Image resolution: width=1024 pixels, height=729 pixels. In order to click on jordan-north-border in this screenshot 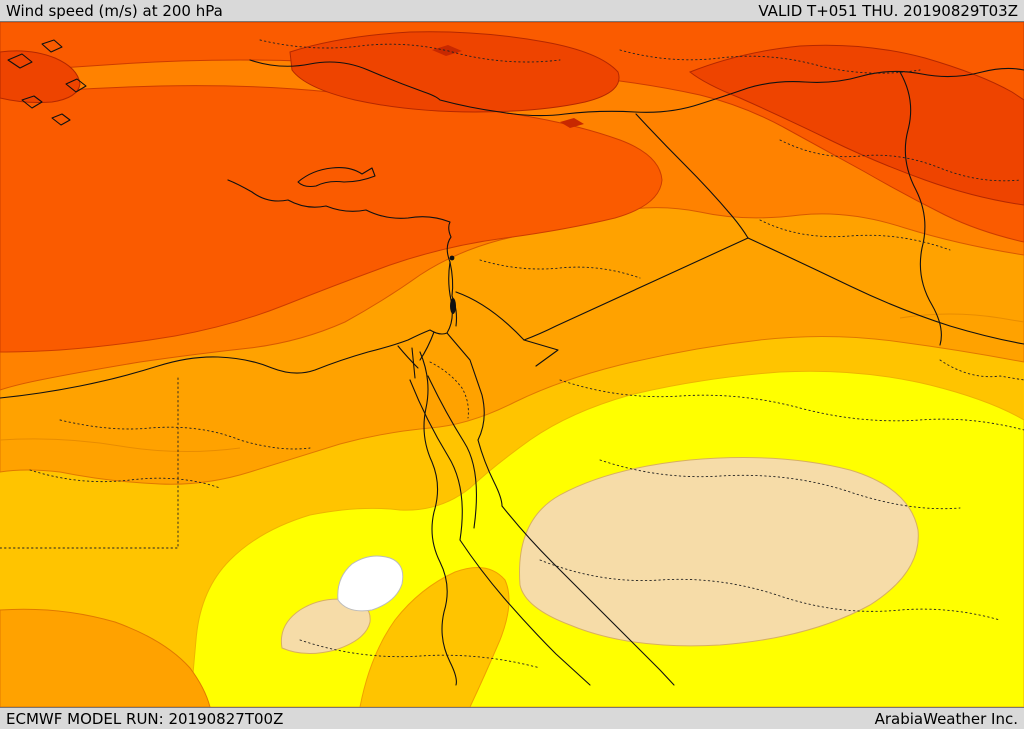, I will do `click(490, 316)`.